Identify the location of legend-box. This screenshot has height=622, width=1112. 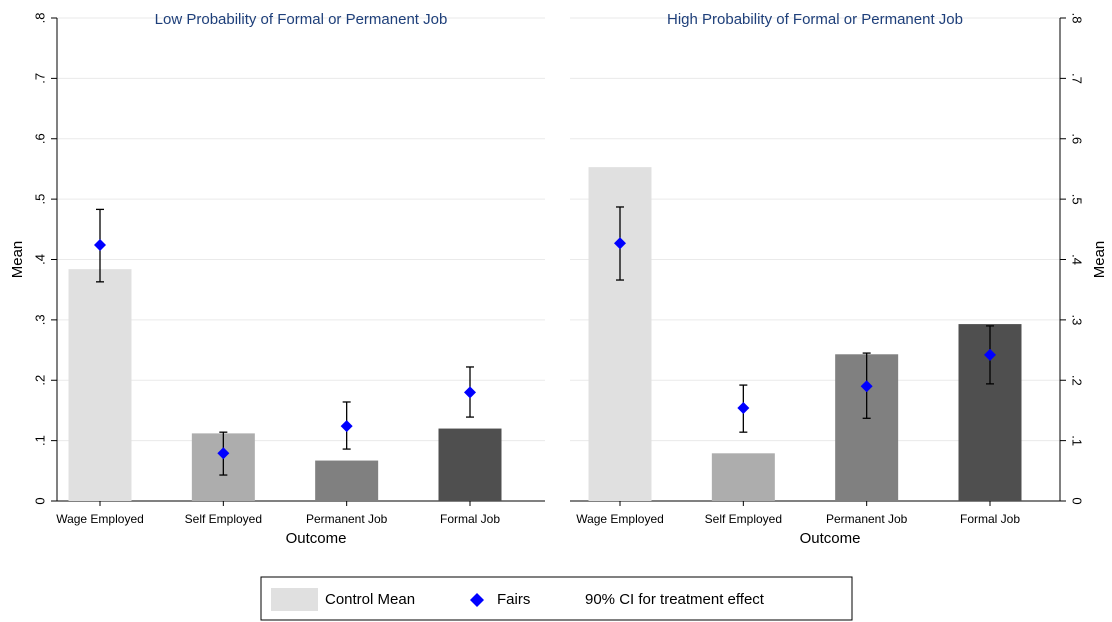
(556, 598).